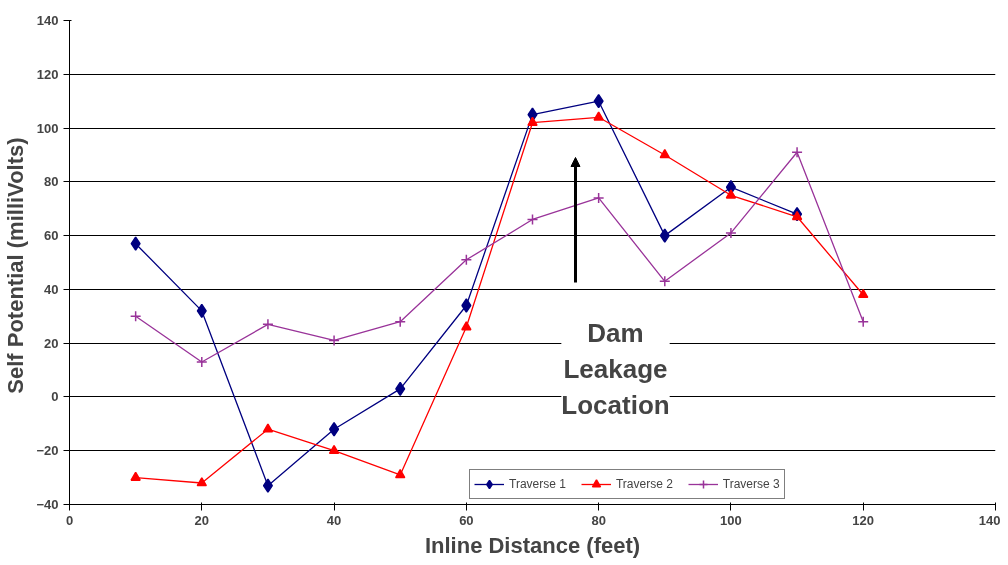 The image size is (1008, 565). I want to click on x-tick-label: 20, so click(202, 520).